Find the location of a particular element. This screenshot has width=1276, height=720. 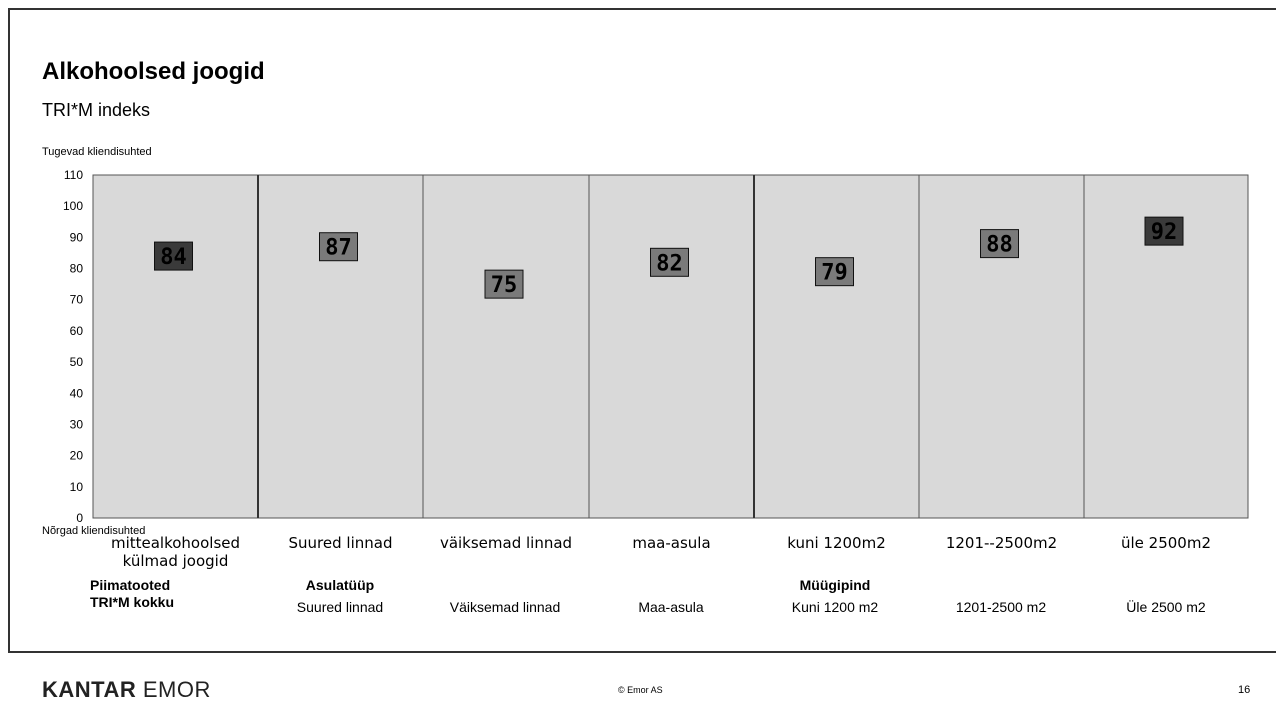

y-tick-label: 60 is located at coordinates (77, 331).